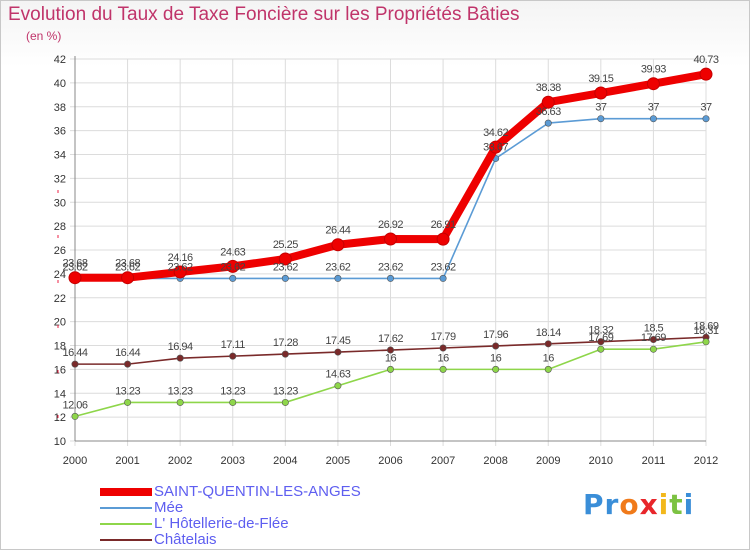 This screenshot has width=750, height=550. I want to click on y-tick-label: 30, so click(60, 203).